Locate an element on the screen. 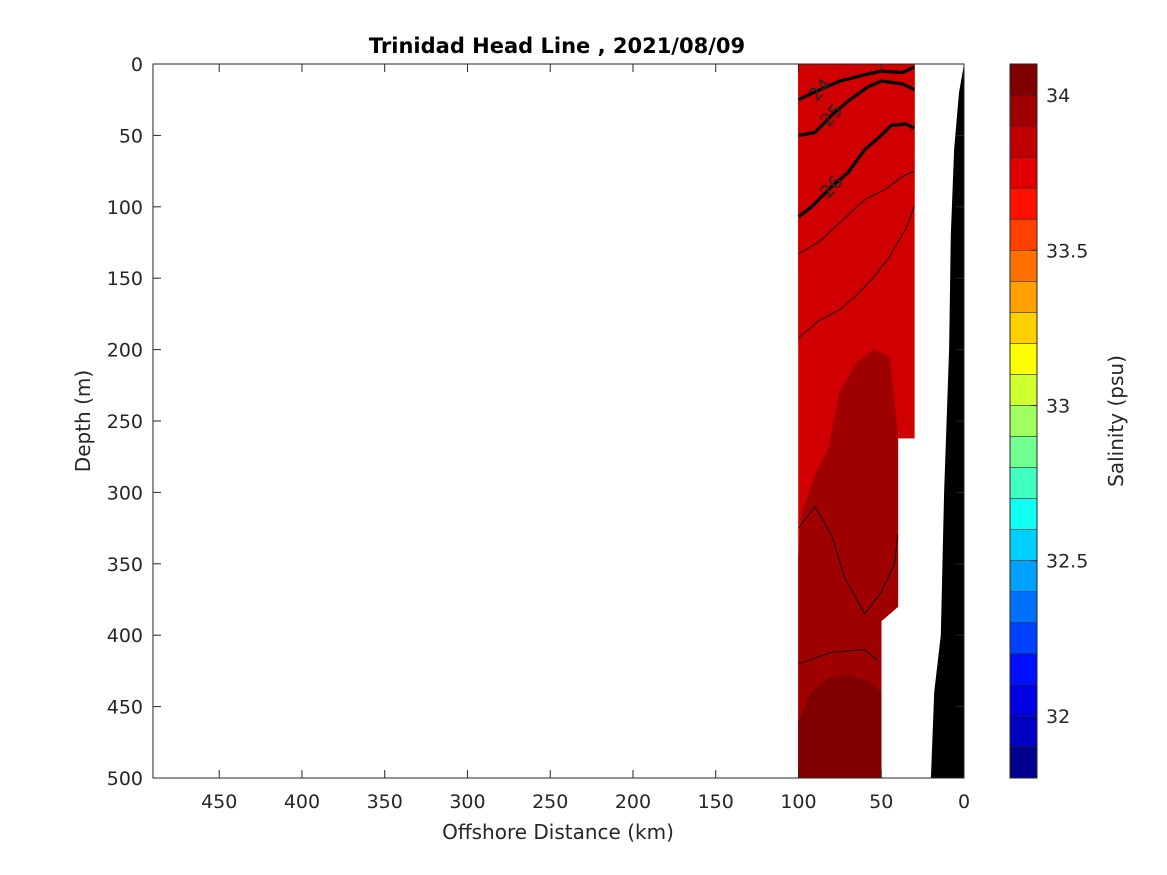 This screenshot has height=875, width=1167. y-tick-label: 150 is located at coordinates (125, 279).